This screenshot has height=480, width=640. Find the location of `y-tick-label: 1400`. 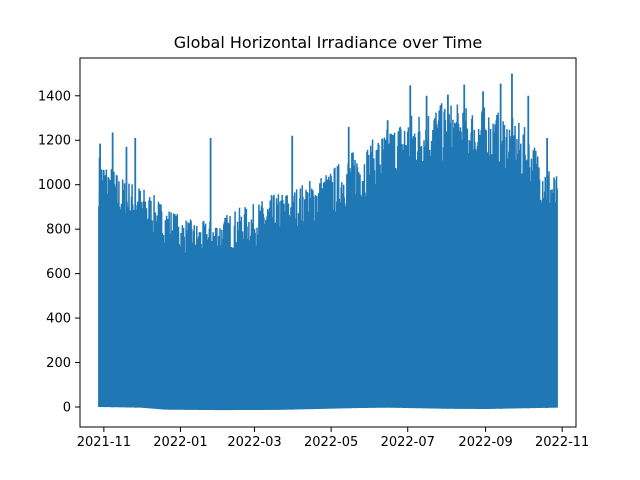

y-tick-label: 1400 is located at coordinates (54, 96).